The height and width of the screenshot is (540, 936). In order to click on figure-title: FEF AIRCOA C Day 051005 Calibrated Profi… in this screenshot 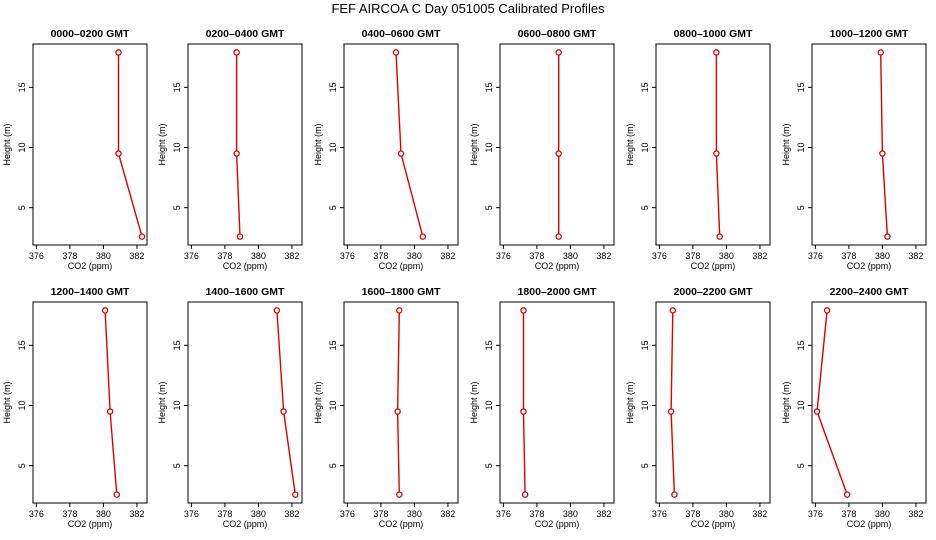, I will do `click(468, 8)`.